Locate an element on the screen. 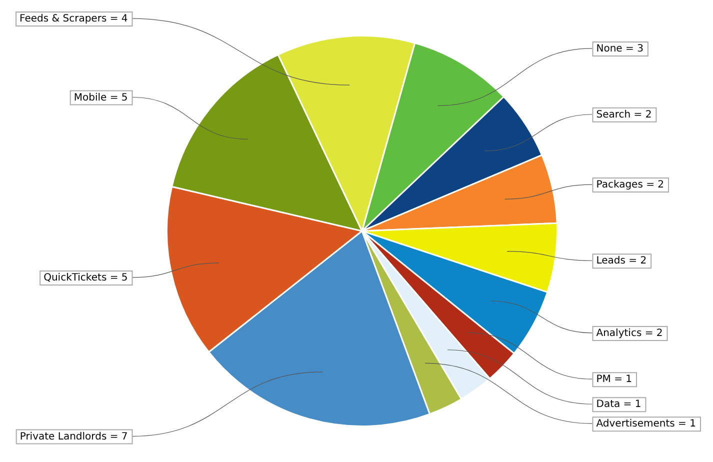 Image resolution: width=713 pixels, height=462 pixels. slice-label: Search = 2 is located at coordinates (624, 114).